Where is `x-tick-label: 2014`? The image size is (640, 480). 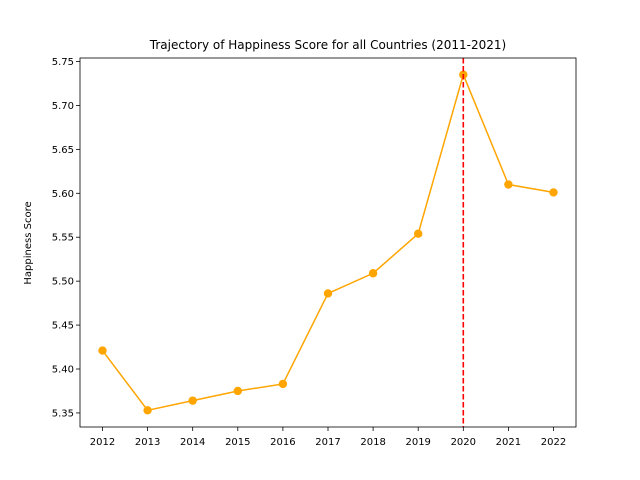 x-tick-label: 2014 is located at coordinates (192, 442).